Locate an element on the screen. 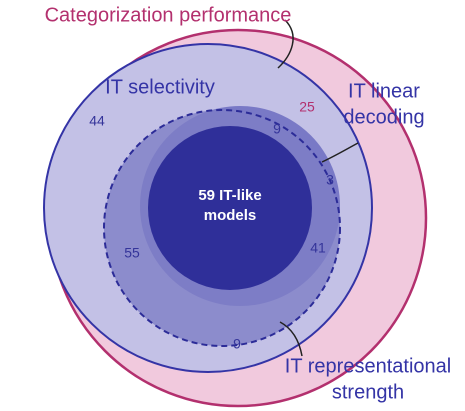 The height and width of the screenshot is (411, 465). set-label: IT representational is located at coordinates (368, 366).